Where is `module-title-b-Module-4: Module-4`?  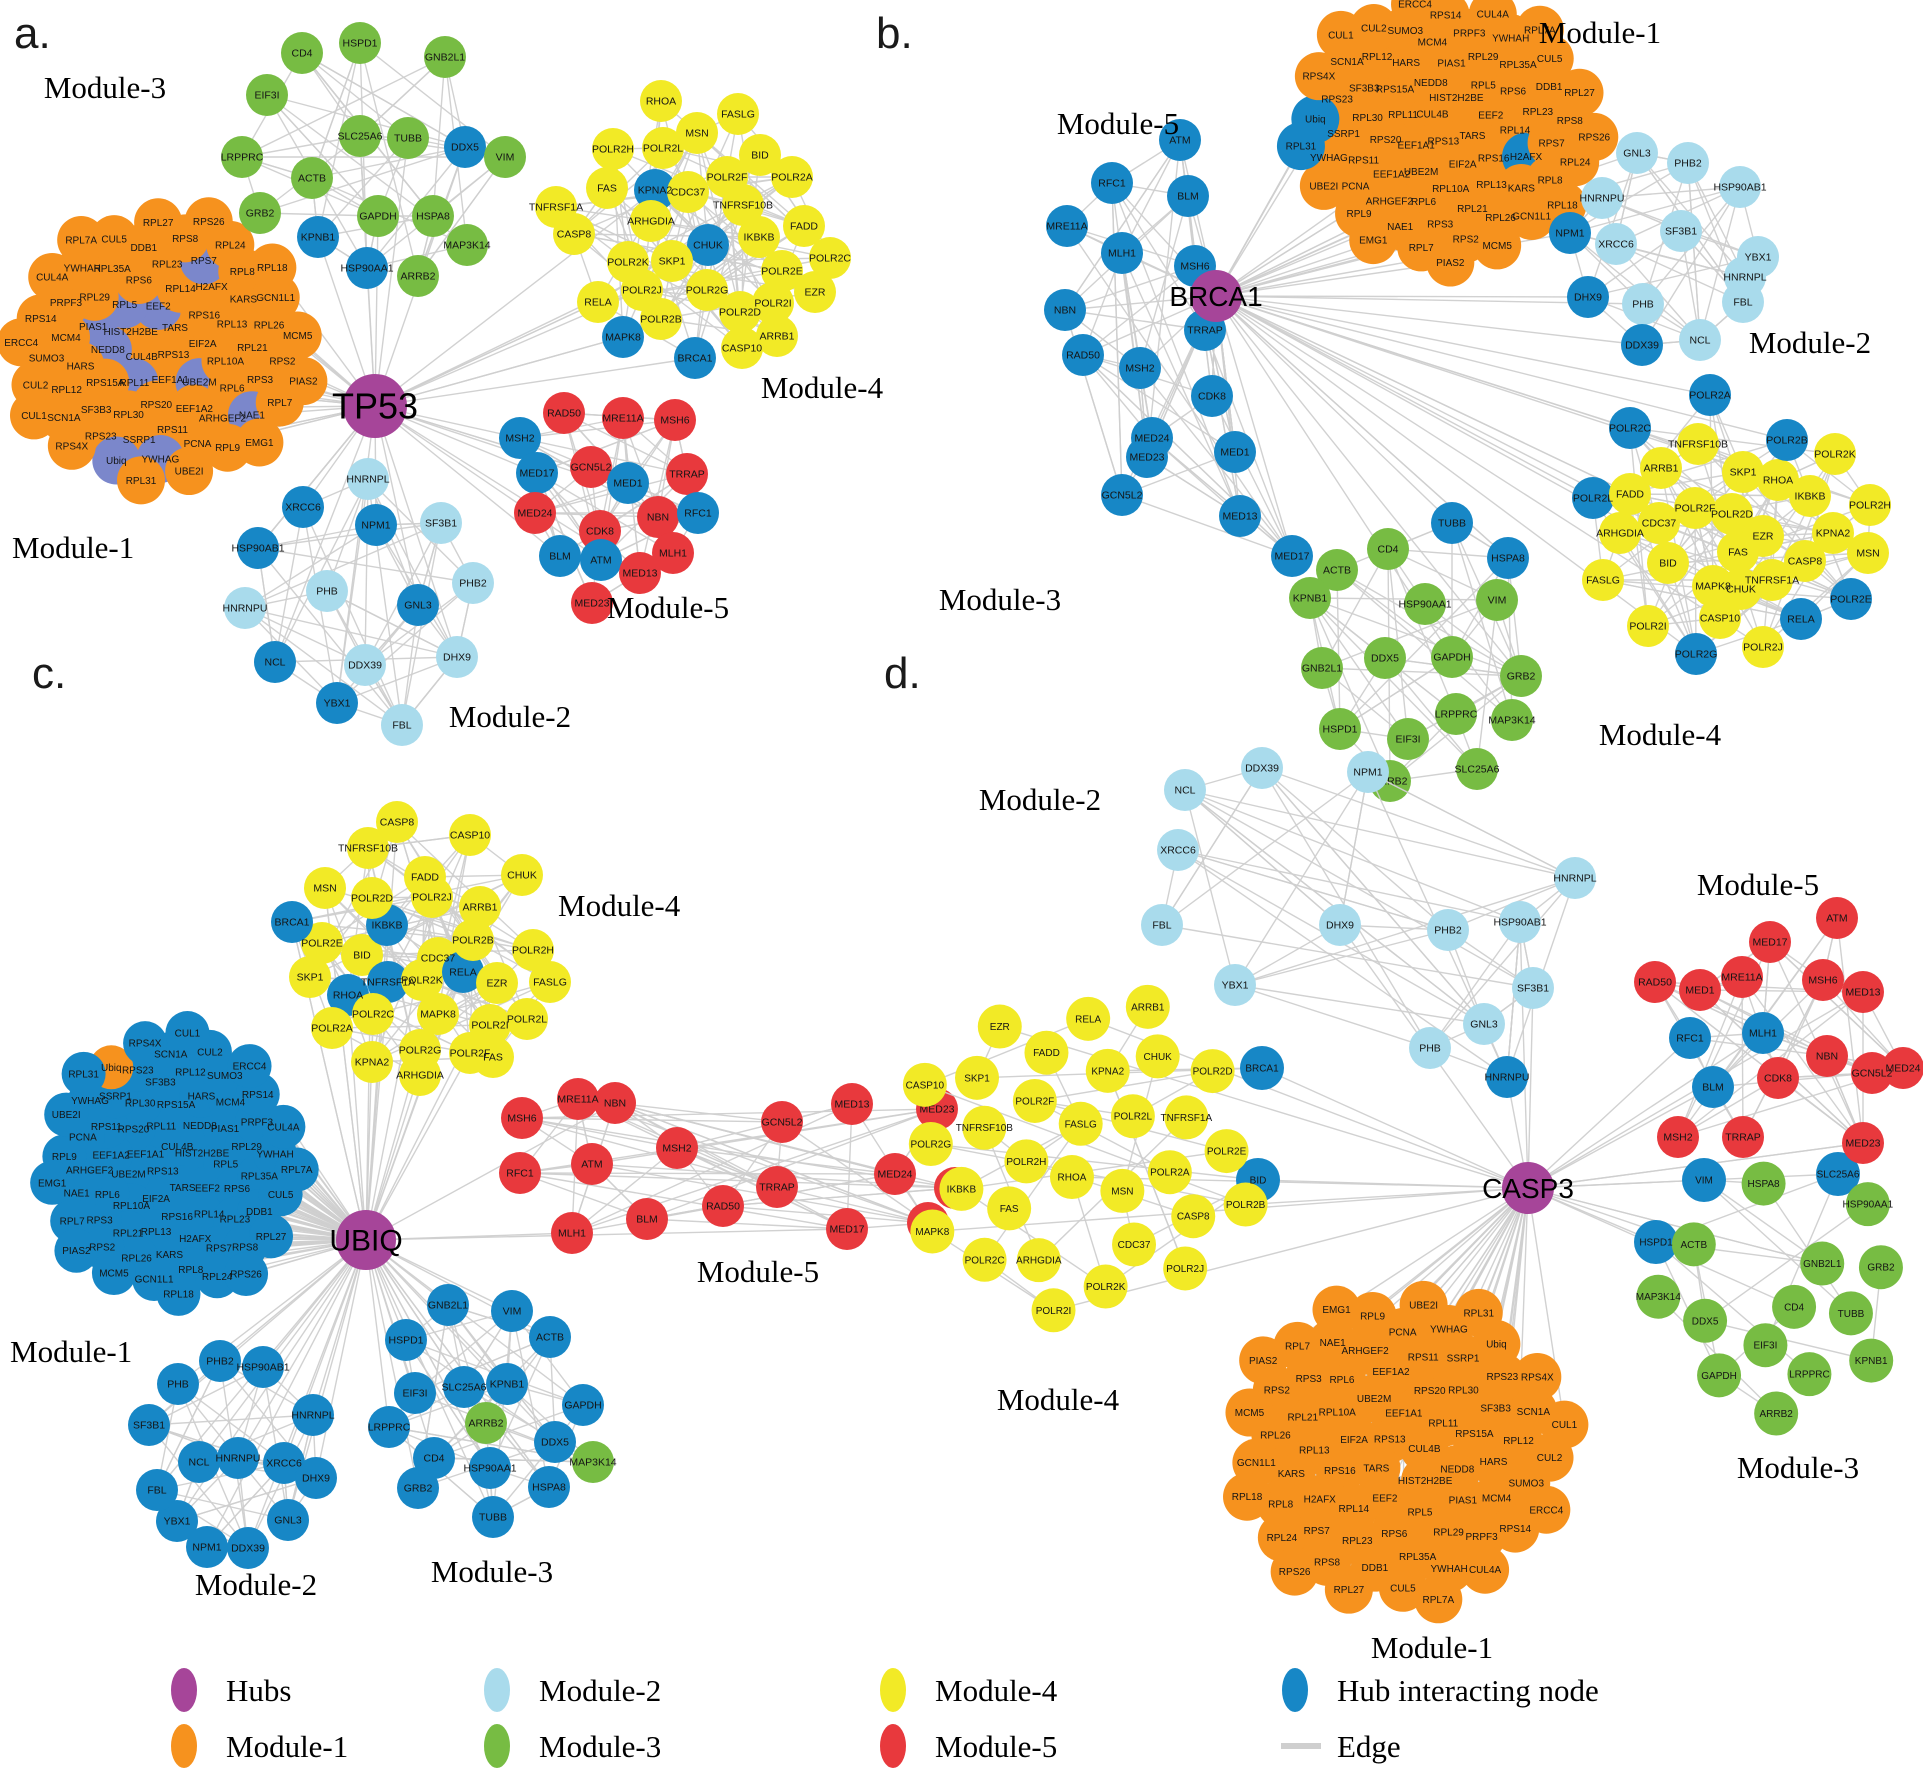 module-title-b-Module-4: Module-4 is located at coordinates (1660, 734).